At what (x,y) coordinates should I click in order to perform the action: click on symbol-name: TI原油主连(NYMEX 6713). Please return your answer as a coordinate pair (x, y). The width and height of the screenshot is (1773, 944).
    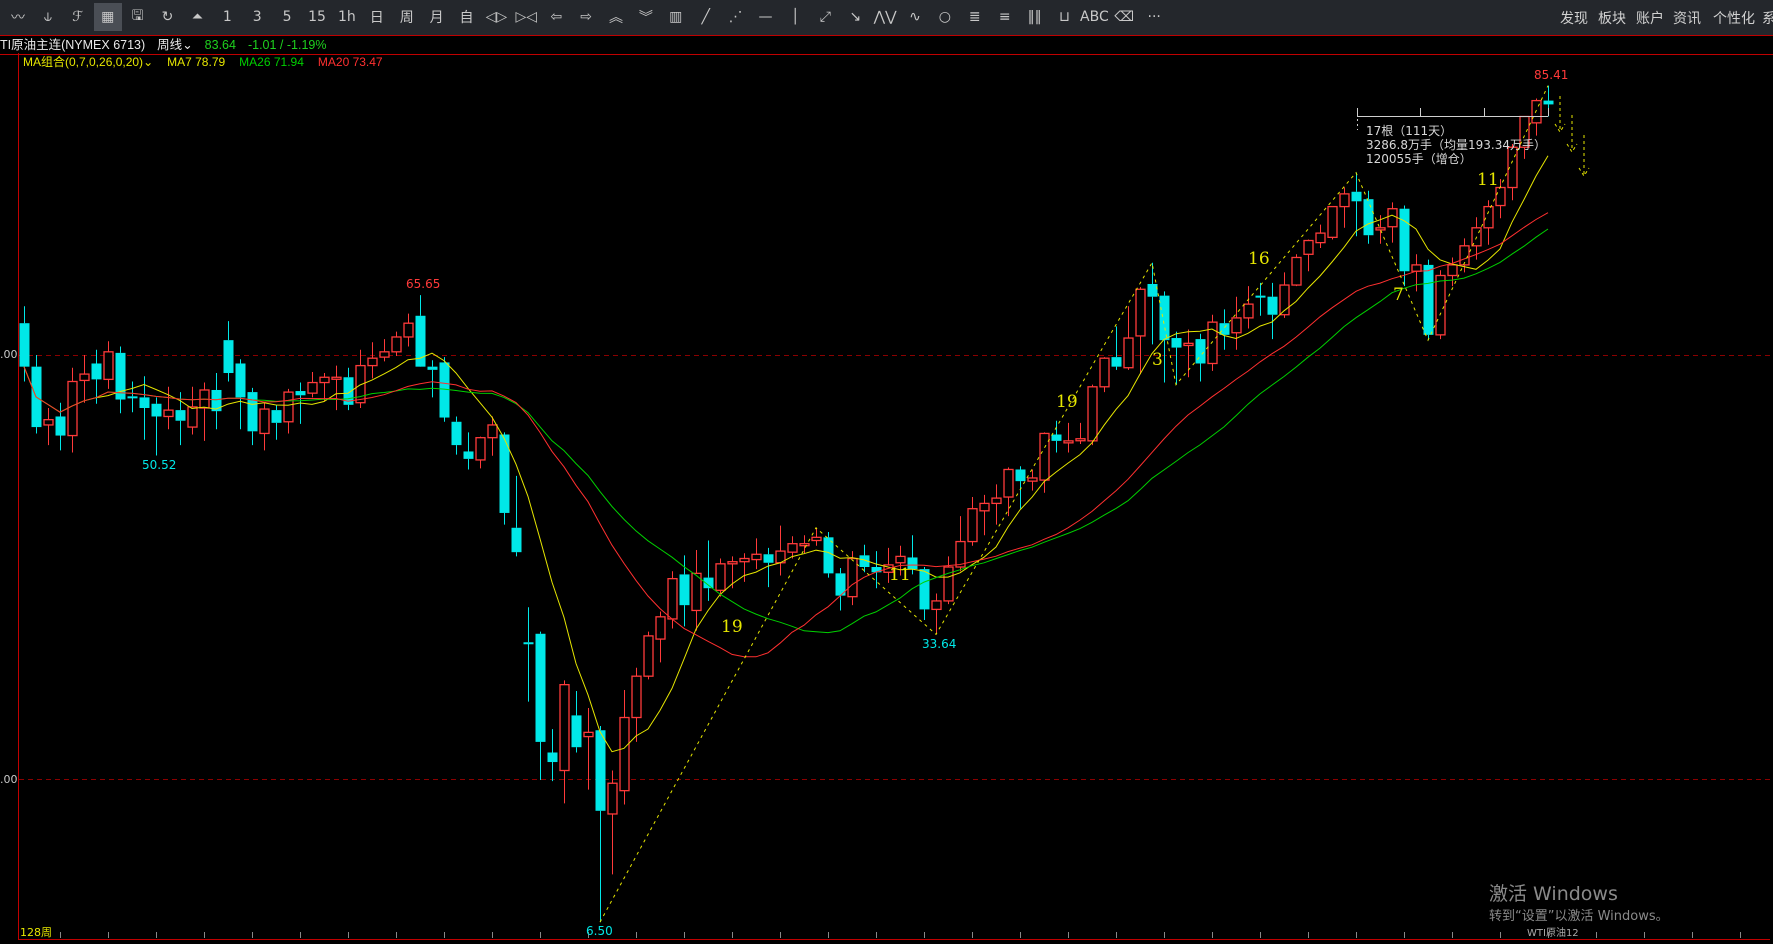
    Looking at the image, I should click on (73, 45).